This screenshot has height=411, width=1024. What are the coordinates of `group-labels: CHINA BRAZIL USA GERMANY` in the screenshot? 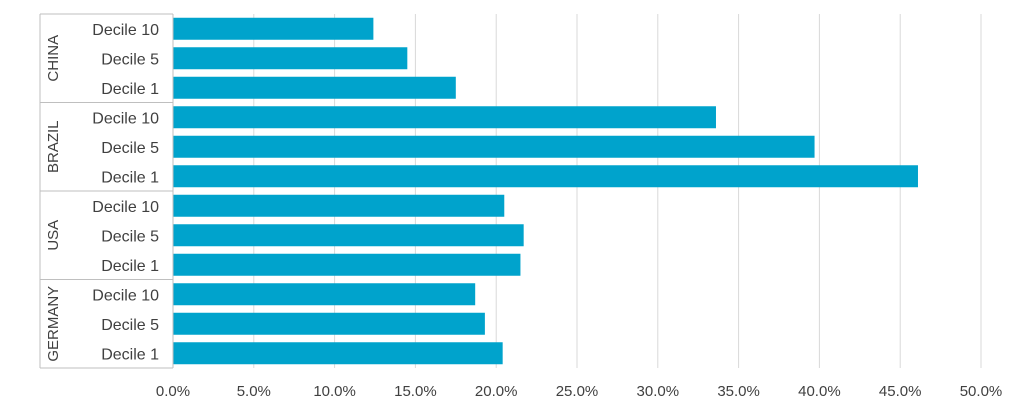 It's located at (53, 198).